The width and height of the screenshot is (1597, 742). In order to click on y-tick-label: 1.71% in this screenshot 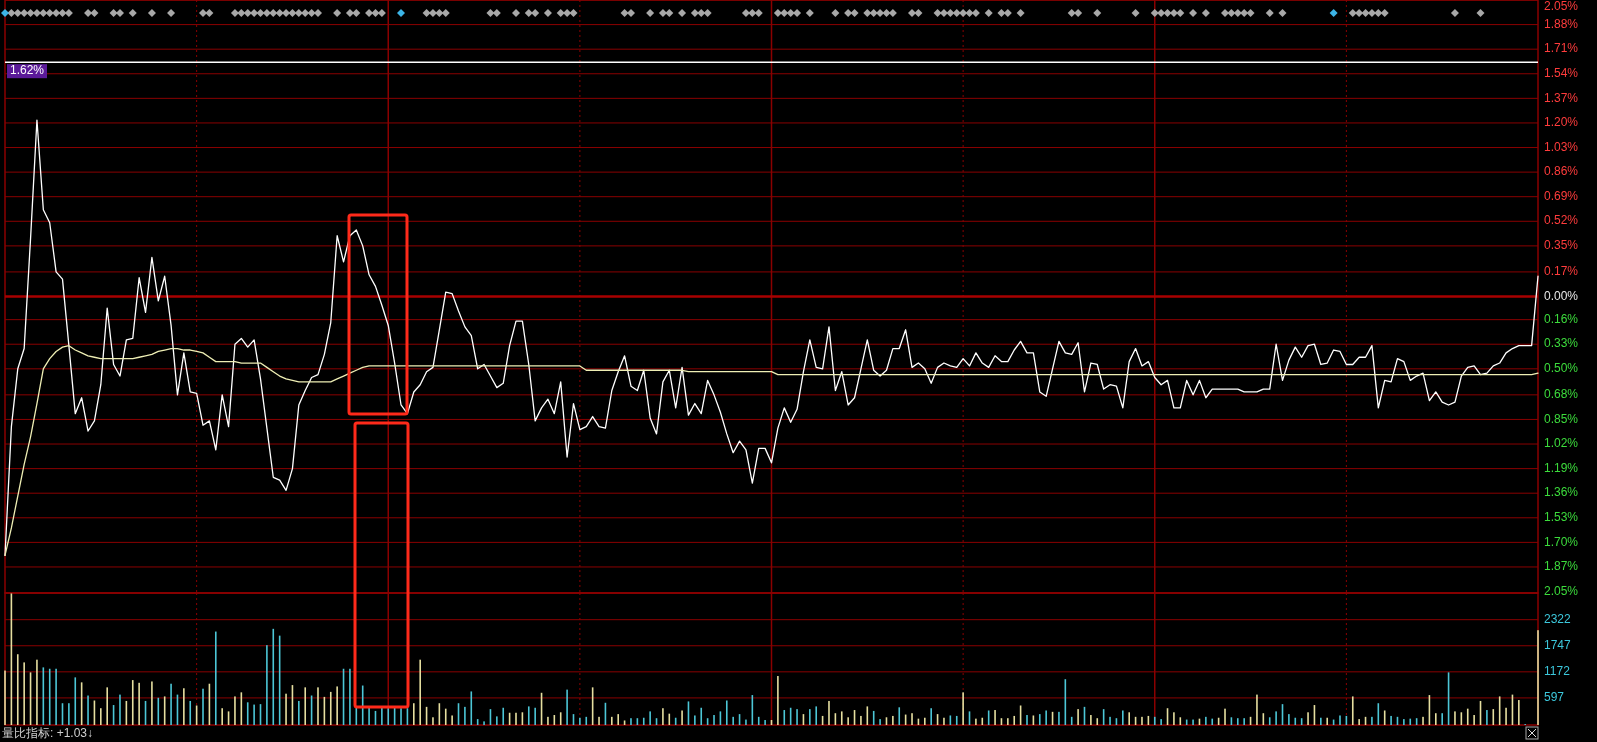, I will do `click(1561, 48)`.